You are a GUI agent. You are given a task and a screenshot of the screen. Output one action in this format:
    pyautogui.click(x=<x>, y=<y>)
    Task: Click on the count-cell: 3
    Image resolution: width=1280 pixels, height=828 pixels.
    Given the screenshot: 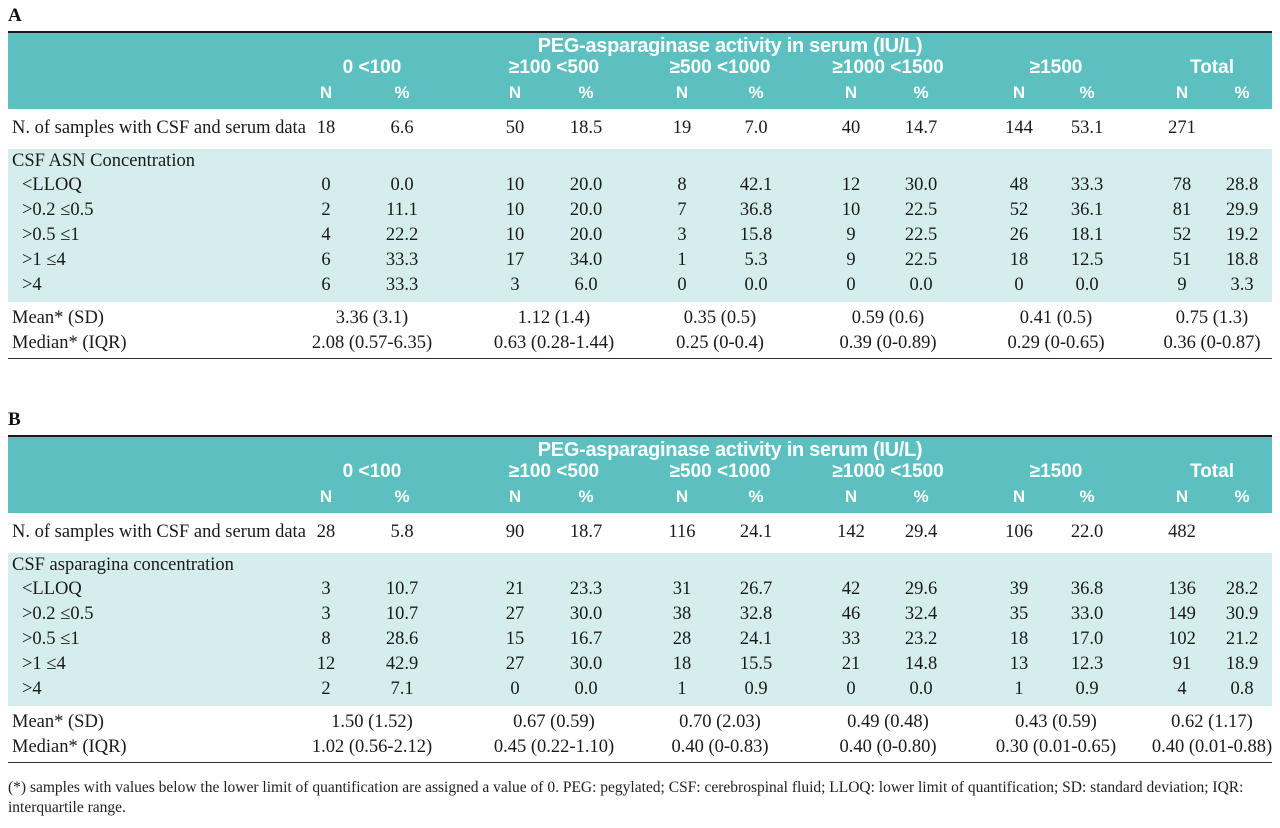 What is the action you would take?
    pyautogui.click(x=682, y=235)
    